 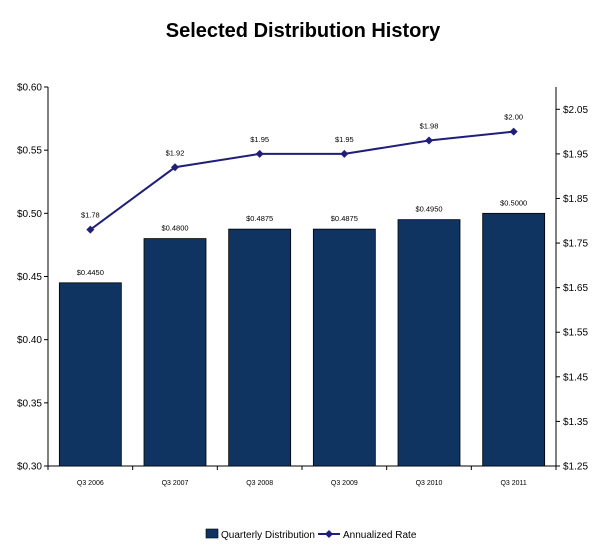 I want to click on left-tick-label: $0.40, so click(x=29, y=340).